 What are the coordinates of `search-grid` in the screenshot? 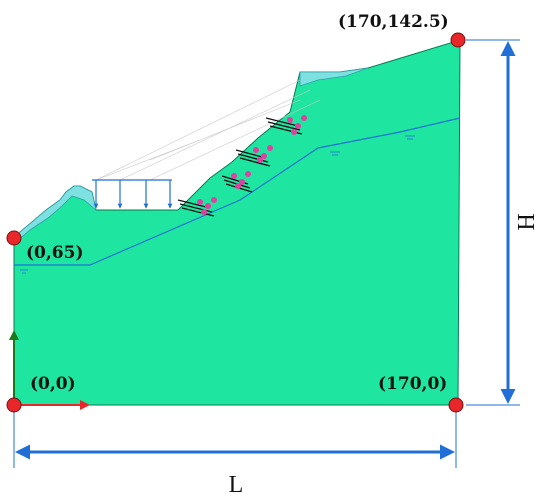 It's located at (208, 130).